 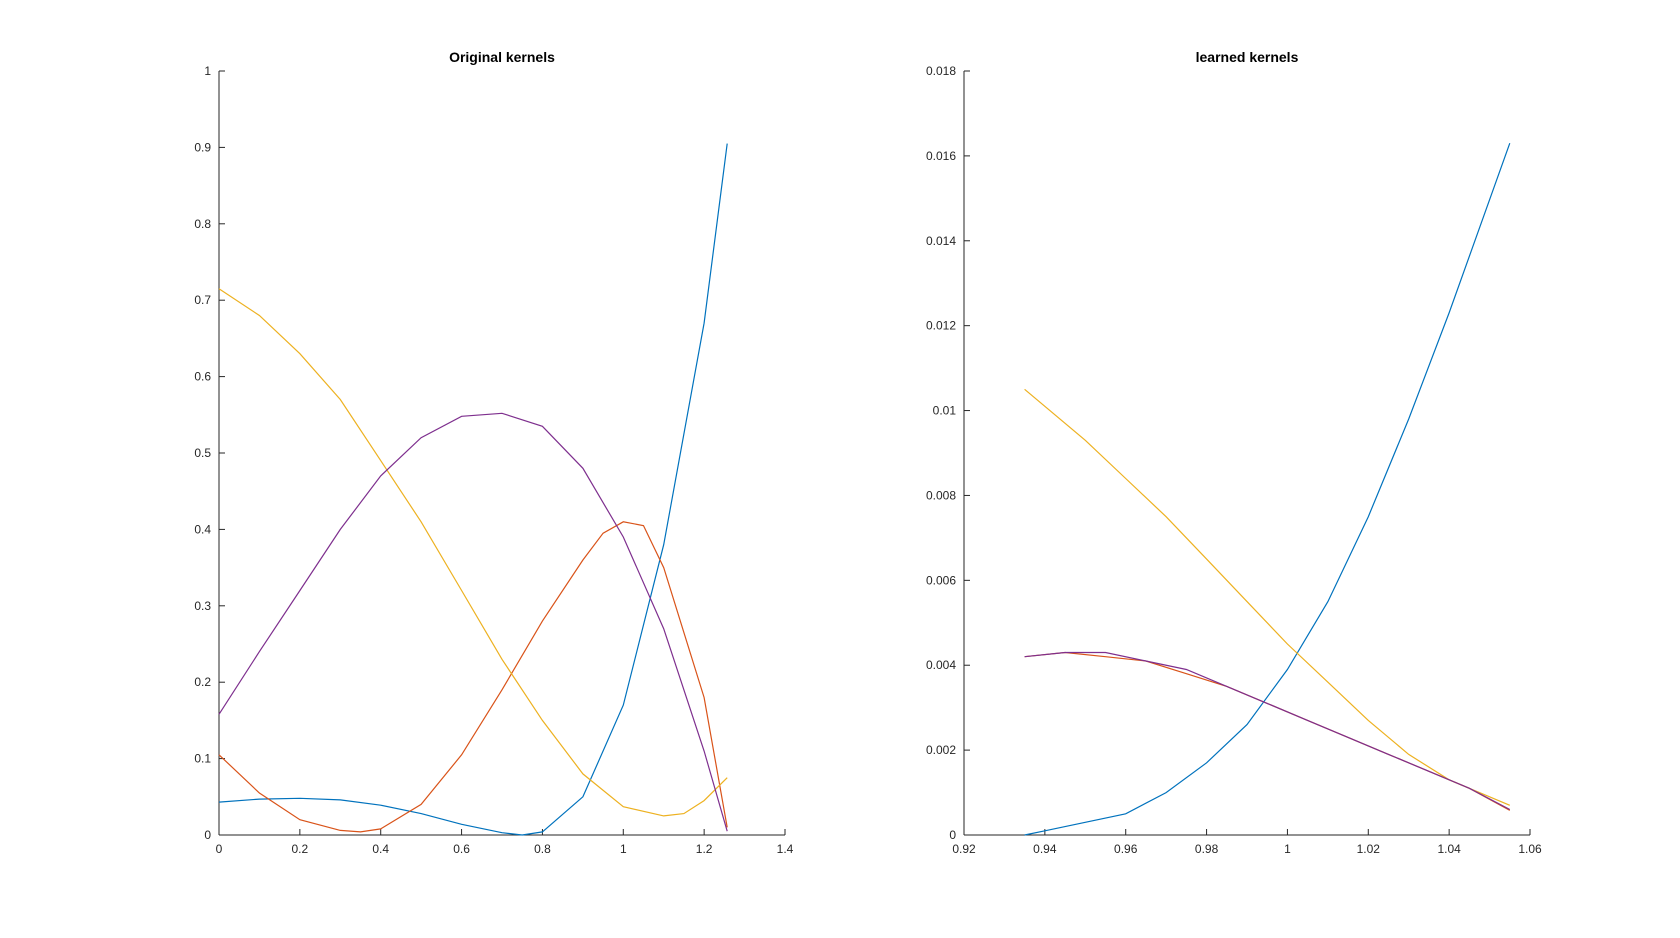 What do you see at coordinates (202, 606) in the screenshot?
I see `y-tick-label: 0.3` at bounding box center [202, 606].